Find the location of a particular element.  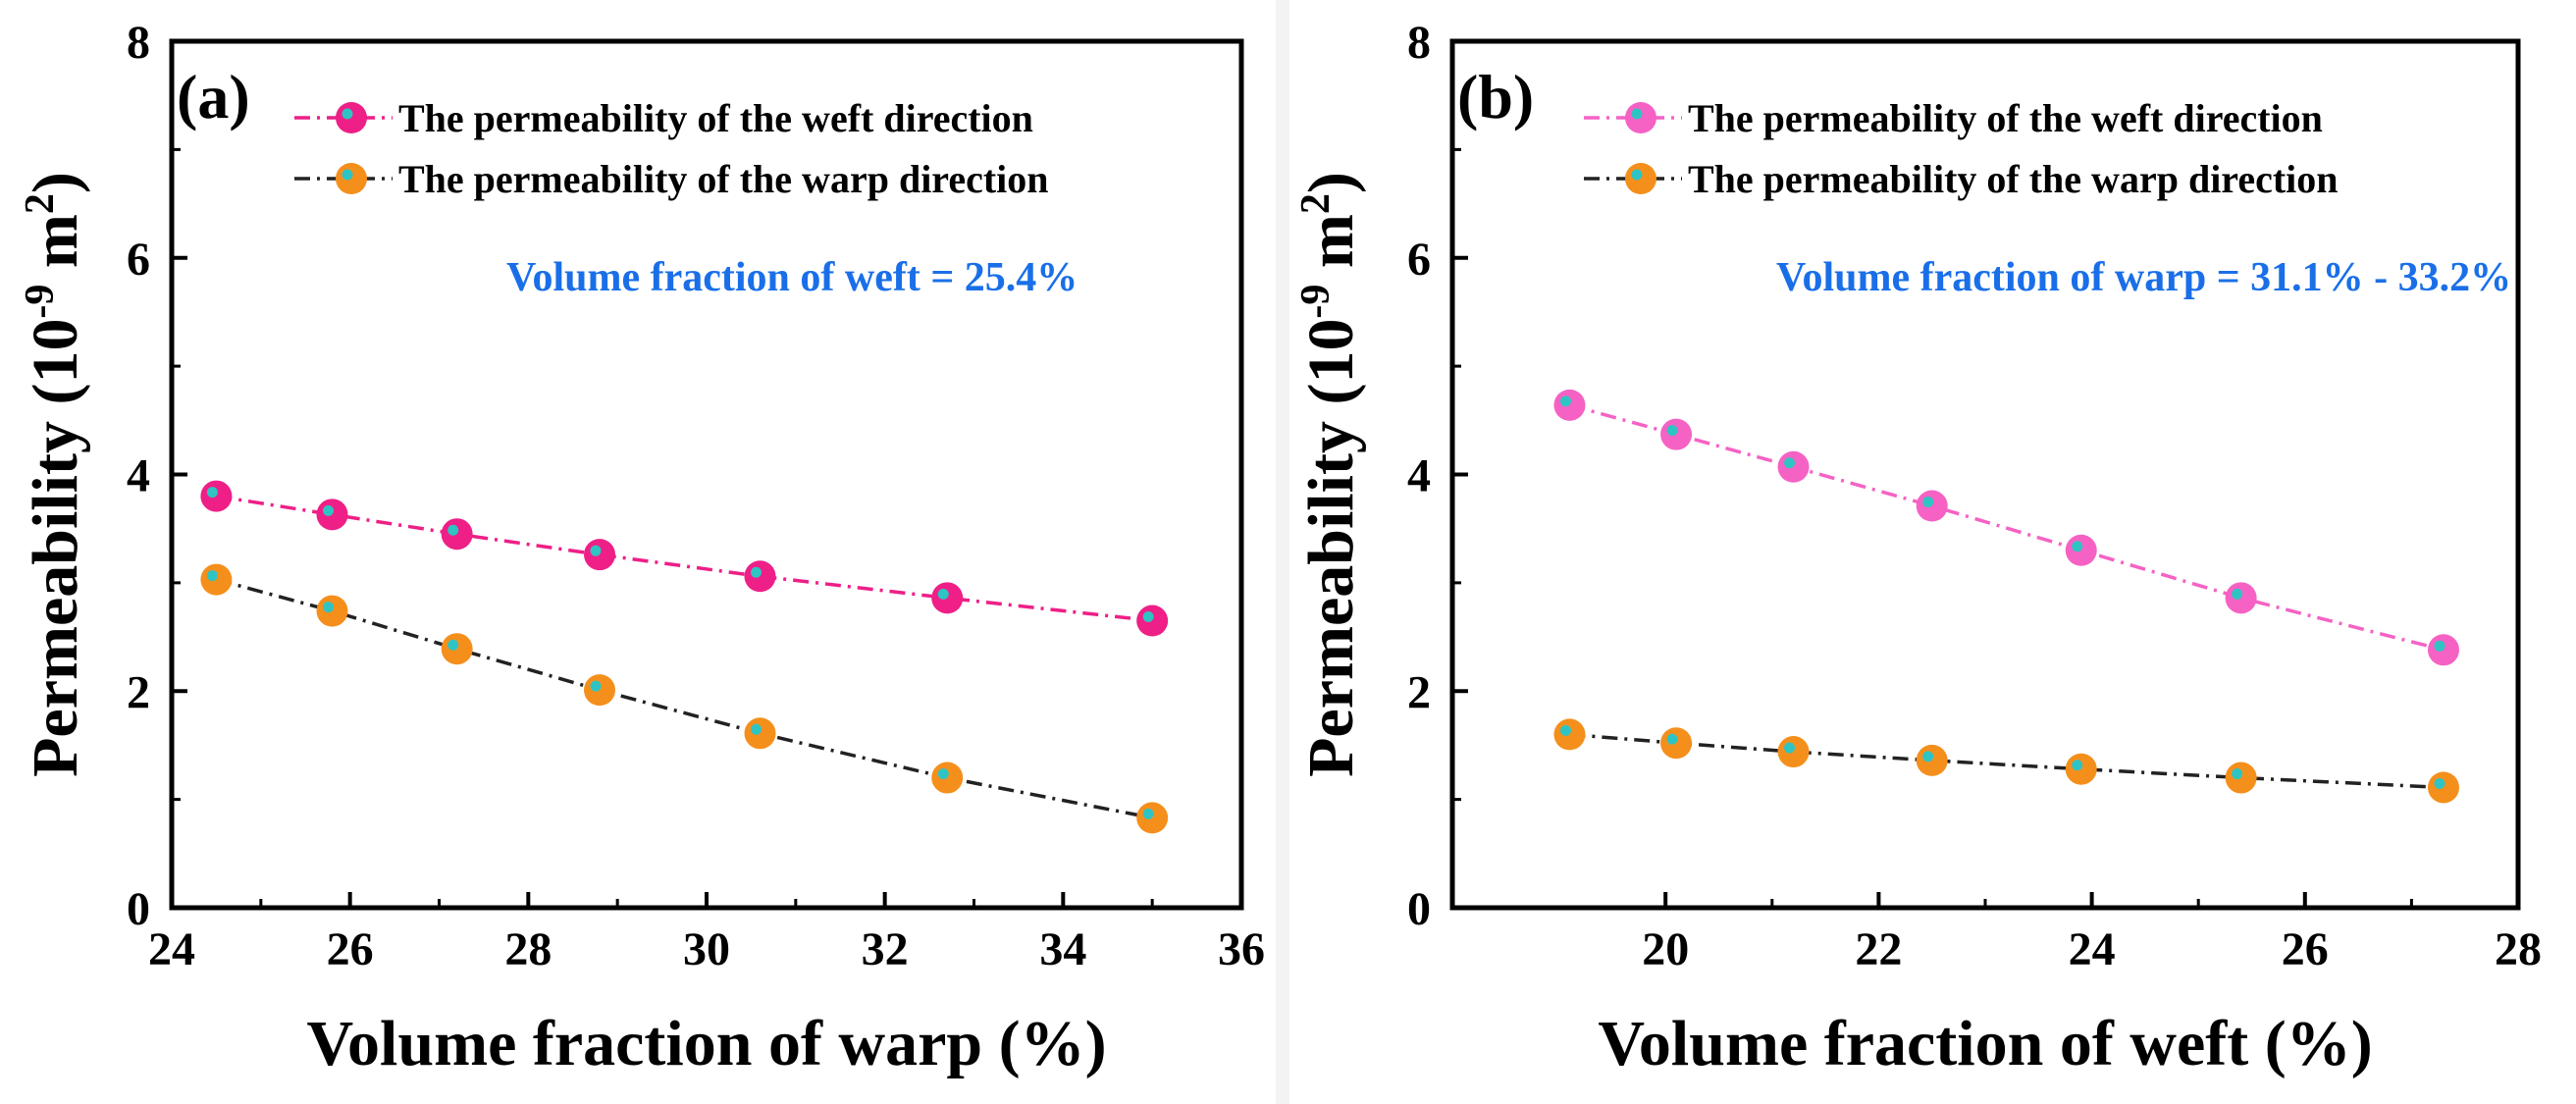

annotation: Volume fraction of weft = 25.4% is located at coordinates (792, 277).